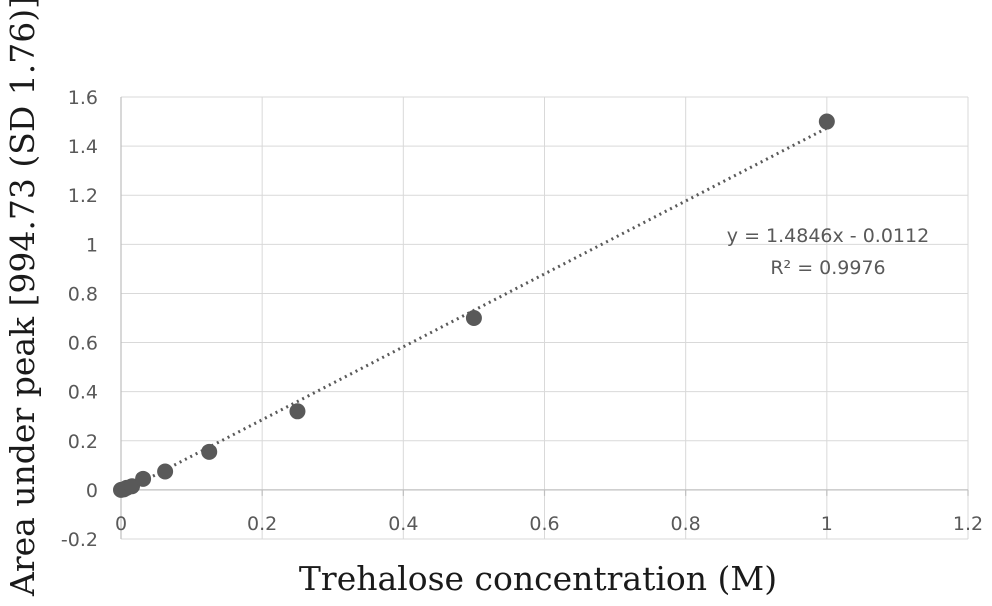  Describe the element at coordinates (686, 524) in the screenshot. I see `x-tick-label: 0.8` at that location.